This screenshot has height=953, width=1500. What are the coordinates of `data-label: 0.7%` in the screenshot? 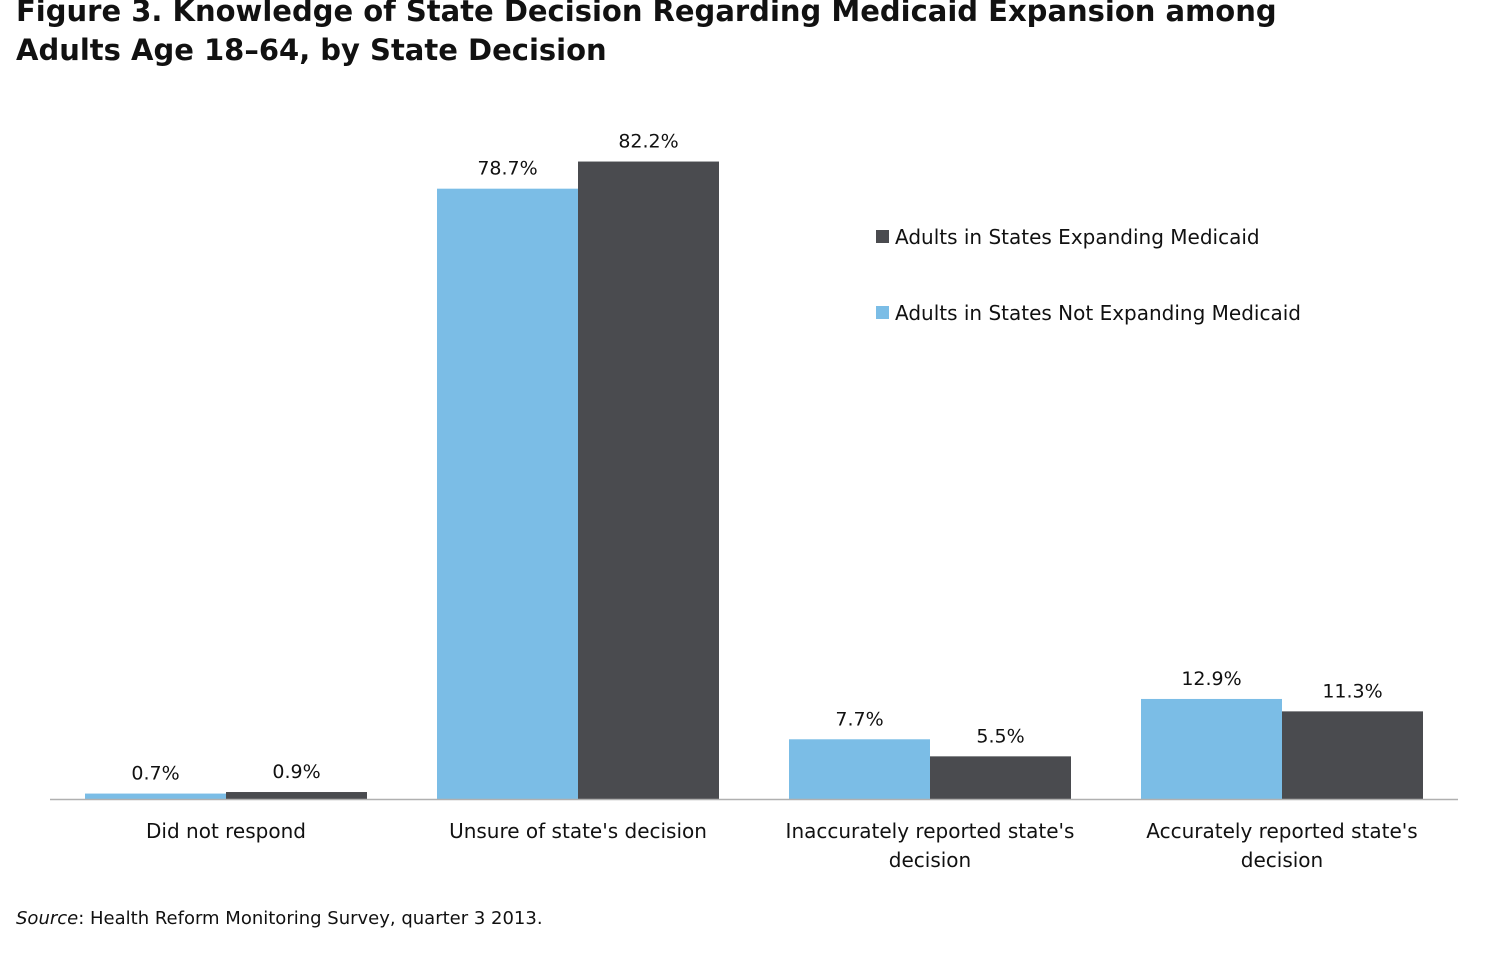 It's located at (155, 774).